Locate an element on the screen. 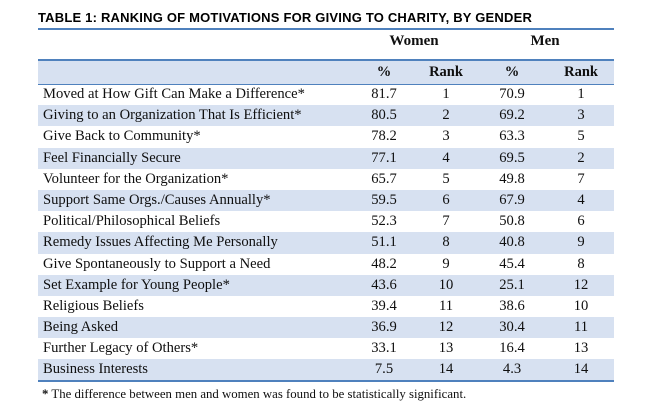 The width and height of the screenshot is (649, 415). men-rank-cell: 6 is located at coordinates (581, 221).